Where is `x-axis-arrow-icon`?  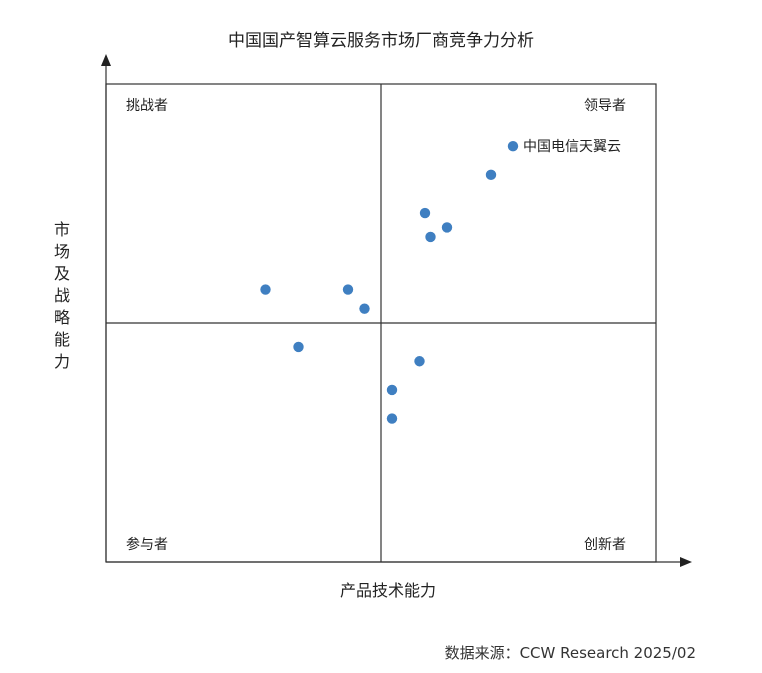
x-axis-arrow-icon is located at coordinates (686, 562).